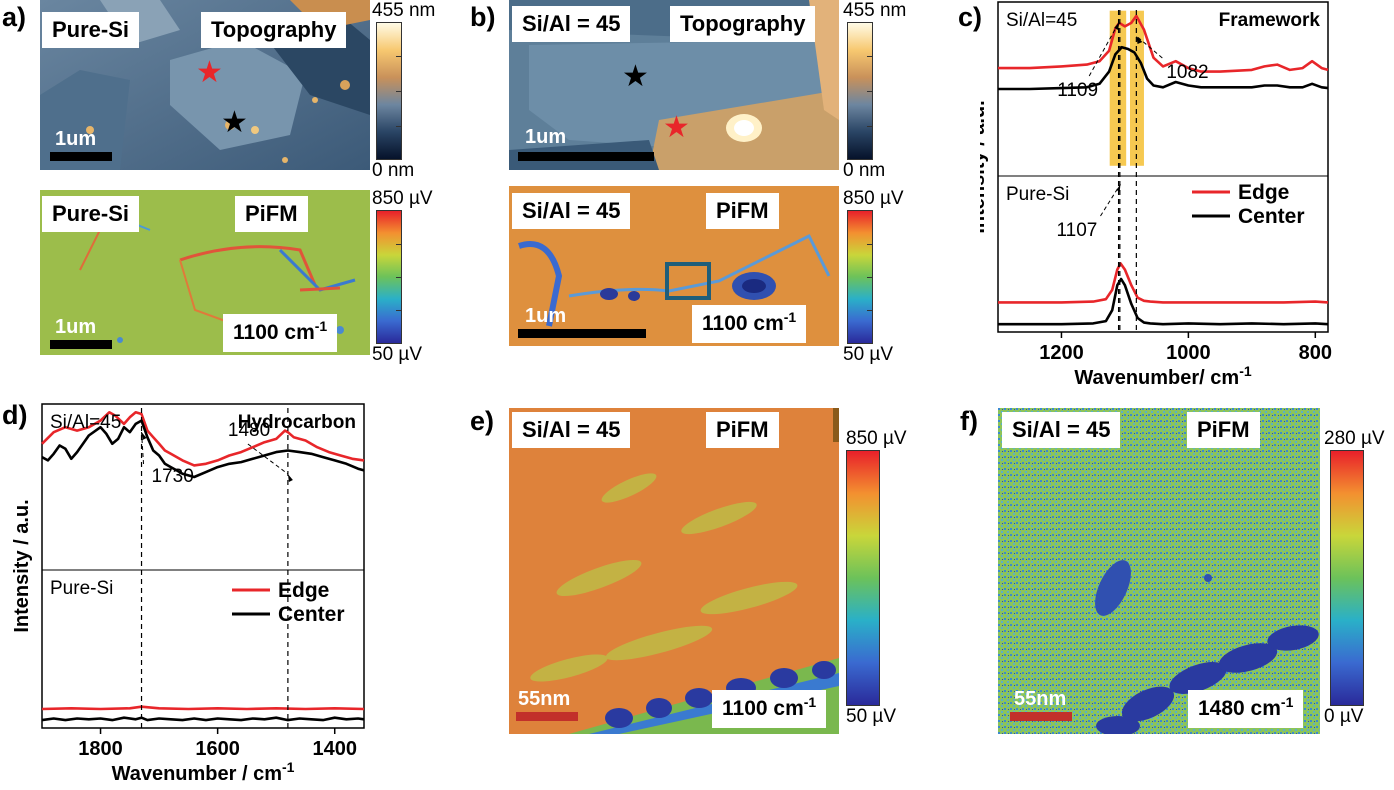  I want to click on panel-a-topo-sample-tag: Pure-Si, so click(91, 30).